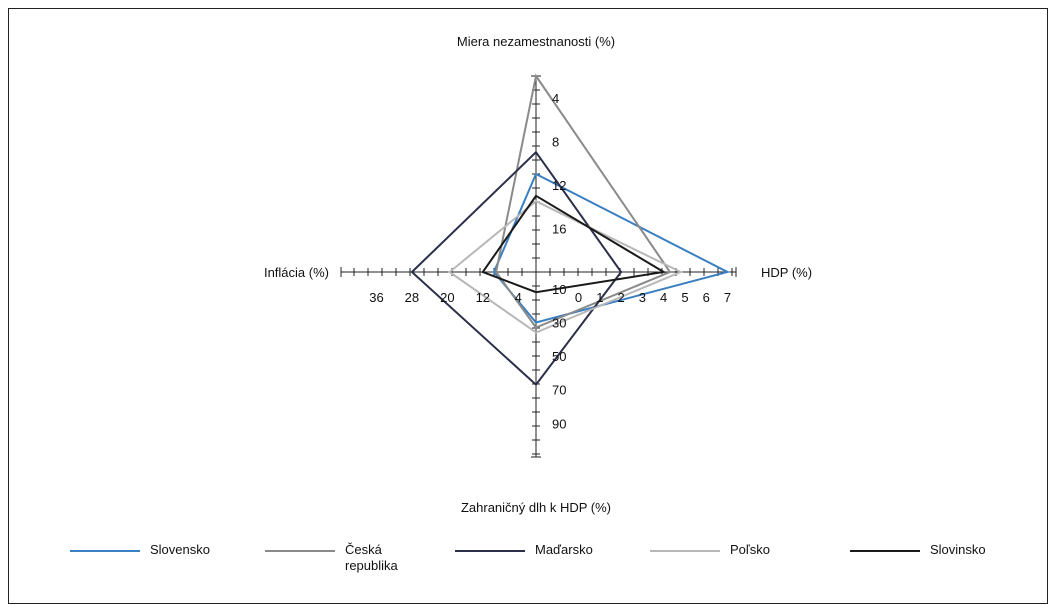  What do you see at coordinates (684, 297) in the screenshot?
I see `tick-label: 5` at bounding box center [684, 297].